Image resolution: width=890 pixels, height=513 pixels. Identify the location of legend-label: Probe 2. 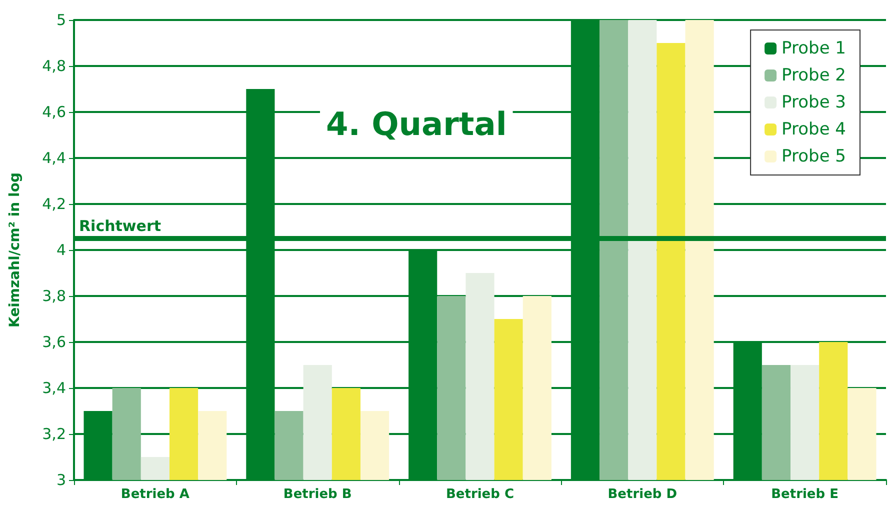
(814, 76).